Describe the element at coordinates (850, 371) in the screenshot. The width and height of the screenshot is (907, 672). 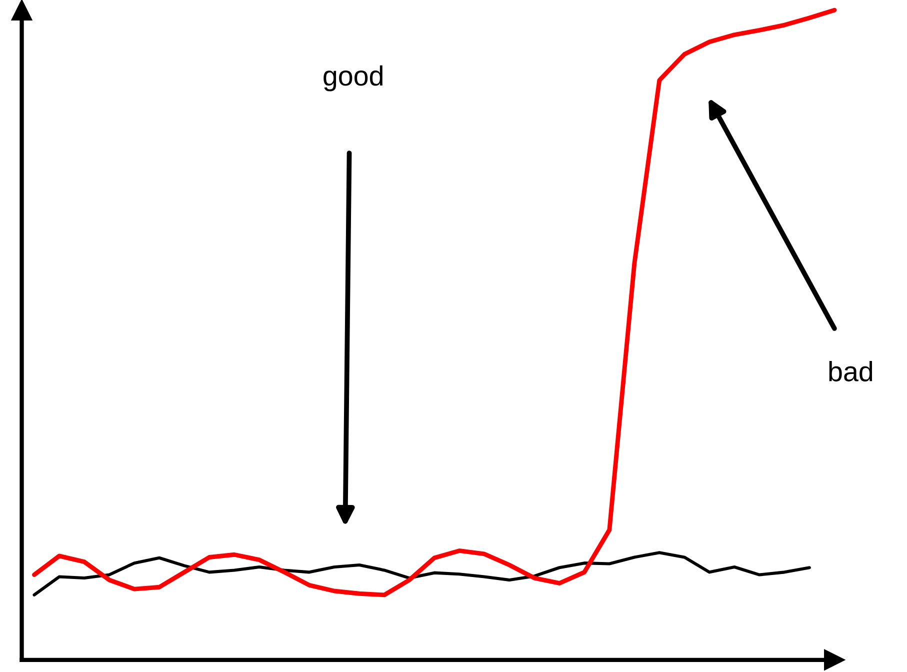
I see `annotation: bad` at that location.